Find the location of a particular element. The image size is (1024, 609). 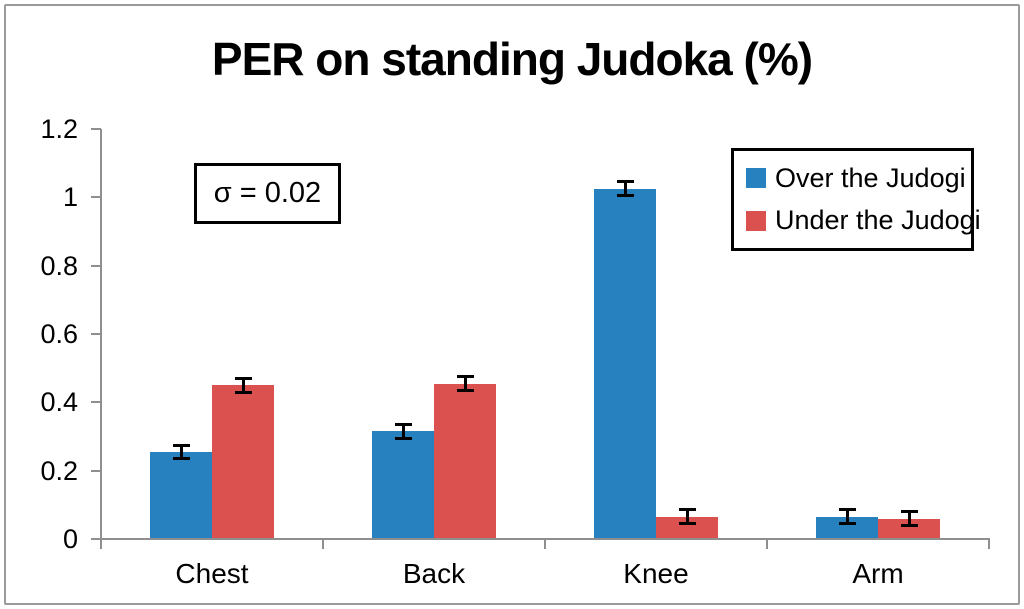

x-axis-category-label: Chest is located at coordinates (212, 573).